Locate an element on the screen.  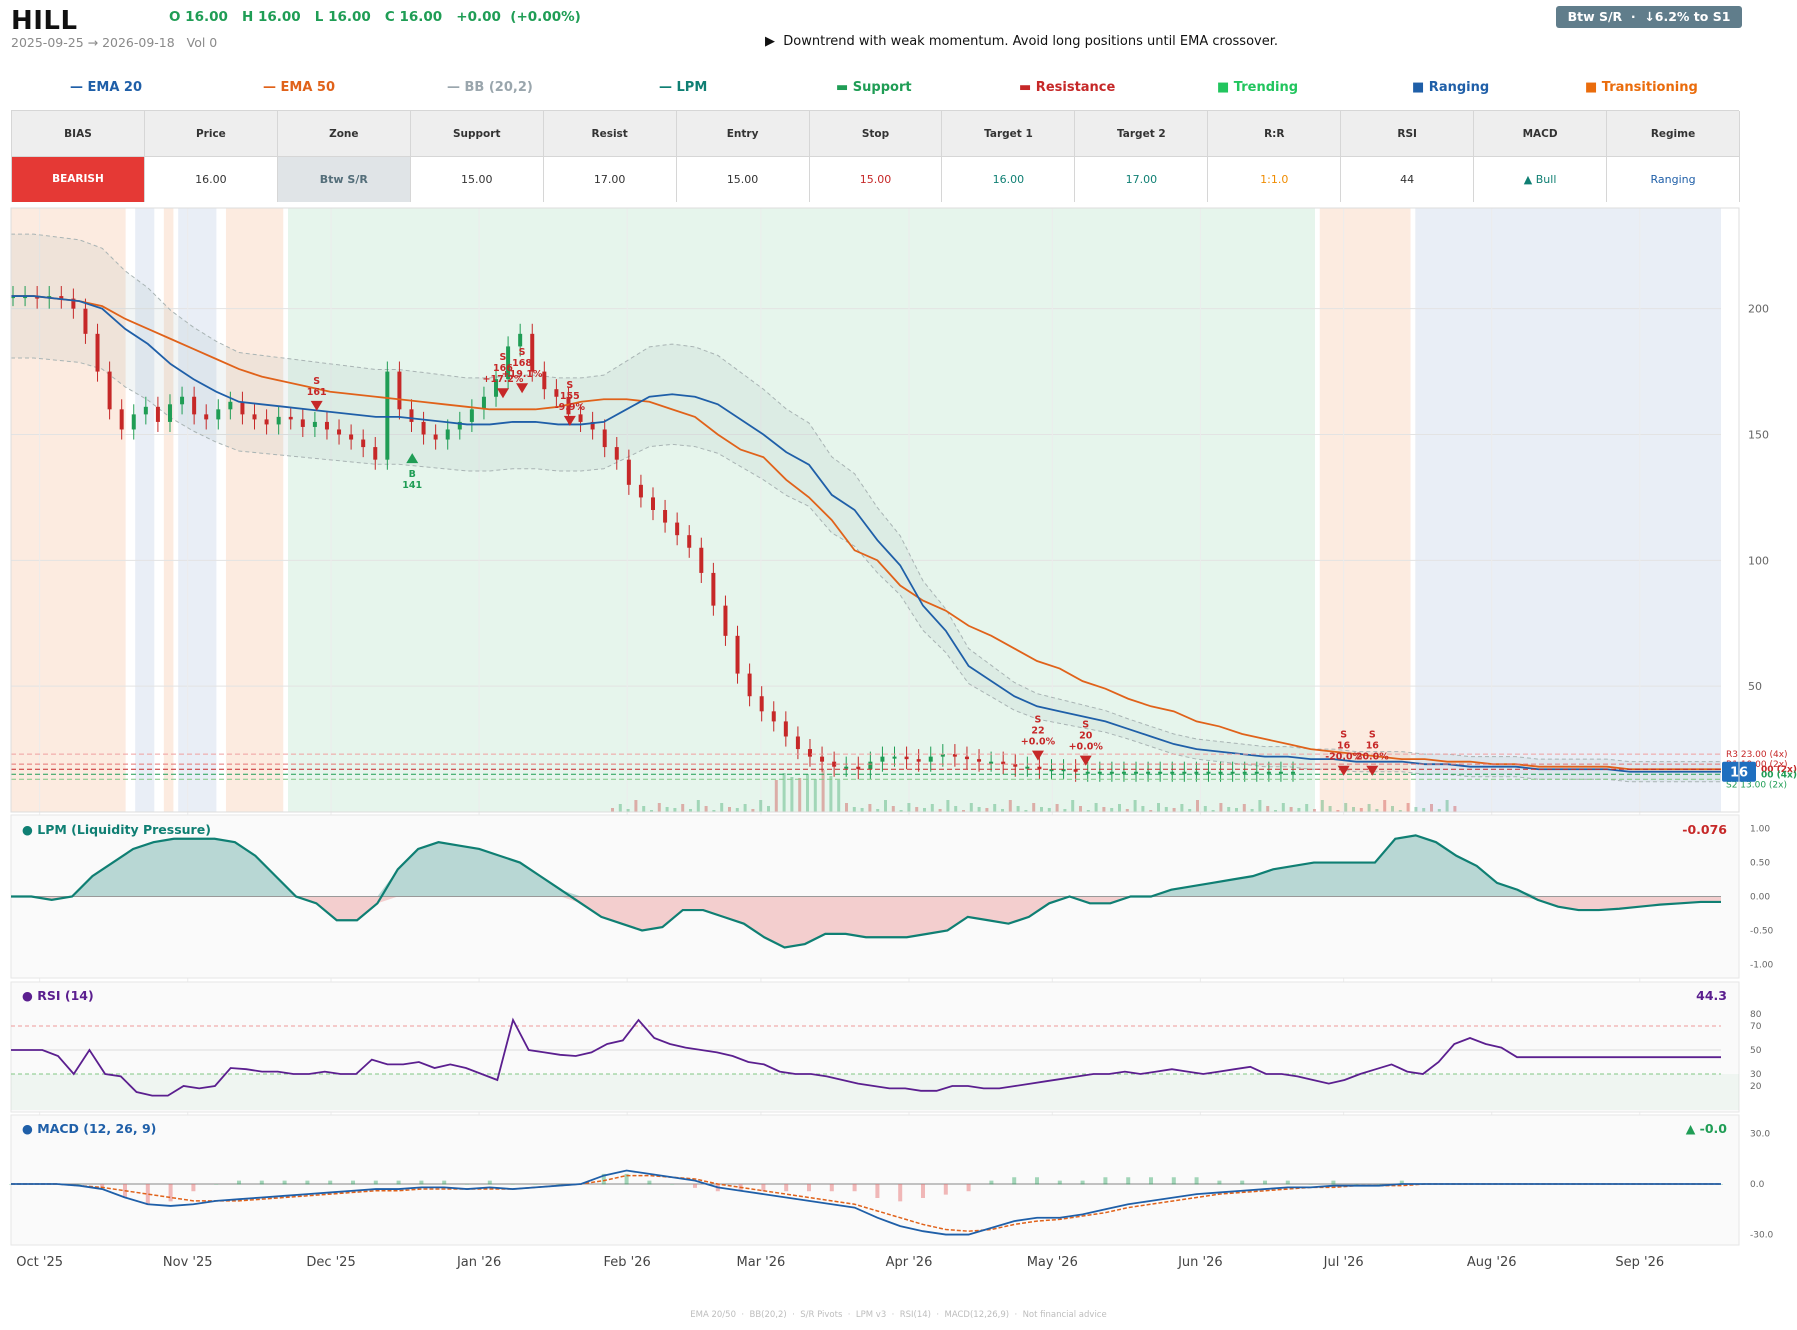
legend-item-4: ▬ Support is located at coordinates (874, 87).